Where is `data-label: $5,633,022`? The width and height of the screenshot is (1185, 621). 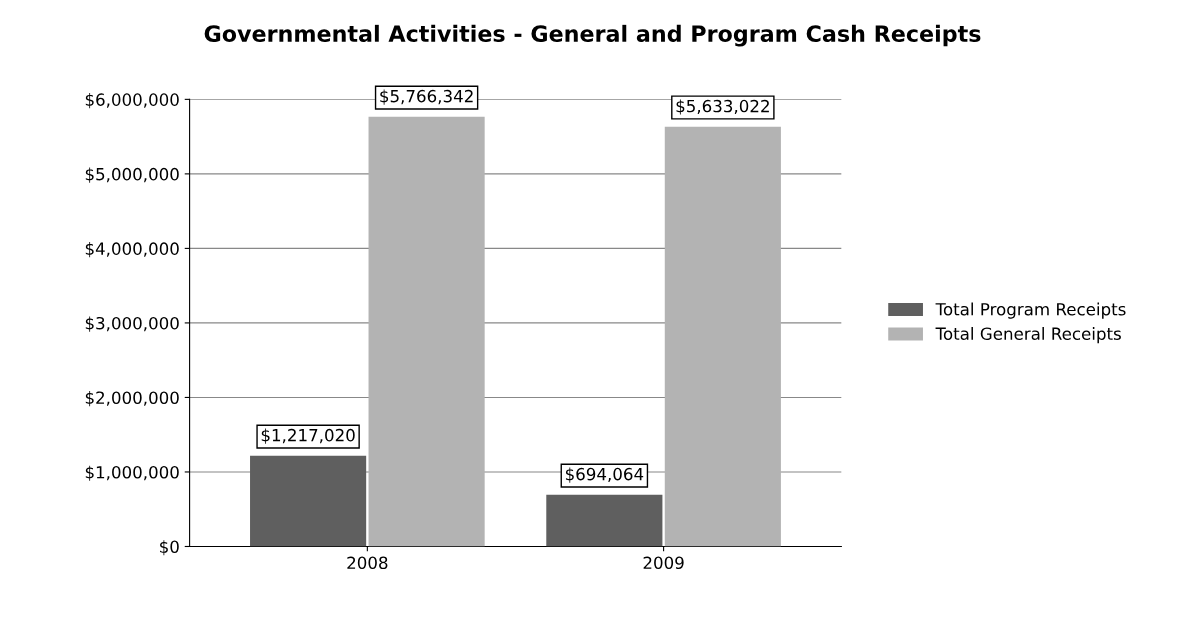
data-label: $5,633,022 is located at coordinates (722, 107).